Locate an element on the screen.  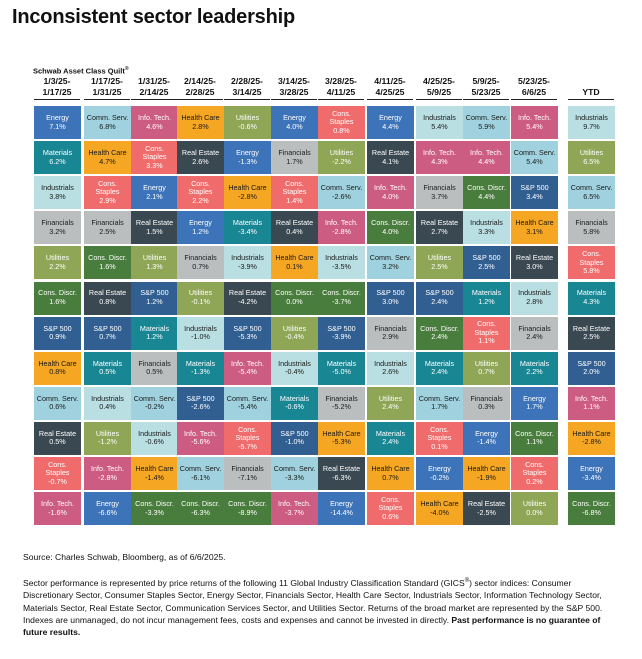
quilt-cell-utilities: Utilities -2.2% is located at coordinates (341, 158).